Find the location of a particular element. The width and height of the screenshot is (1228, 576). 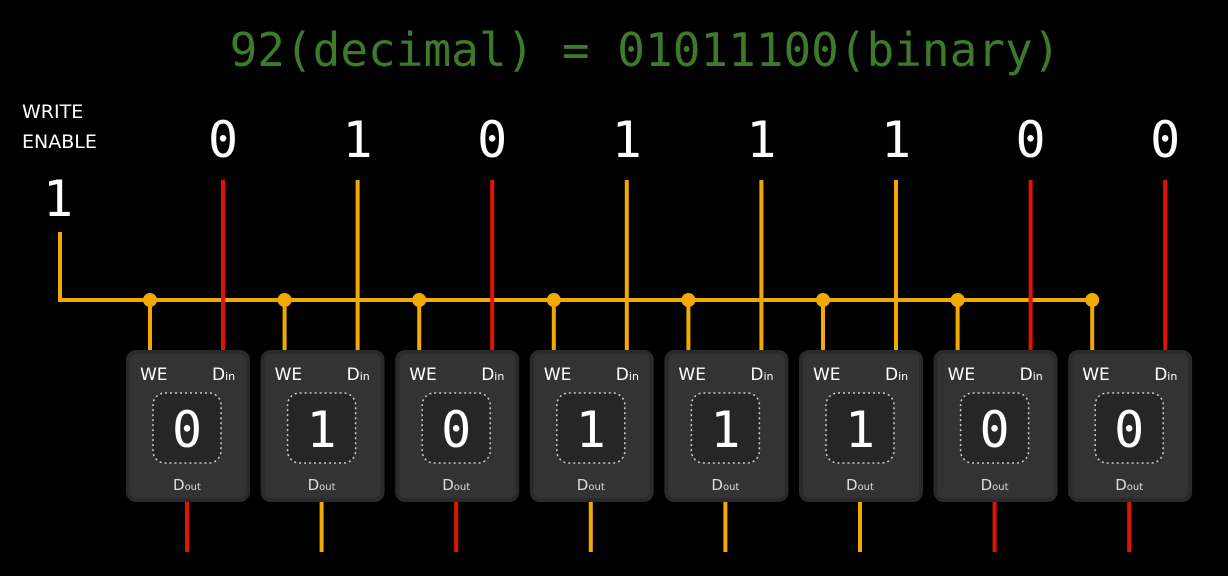

write-enable-label-line1: WRITE is located at coordinates (52, 112).